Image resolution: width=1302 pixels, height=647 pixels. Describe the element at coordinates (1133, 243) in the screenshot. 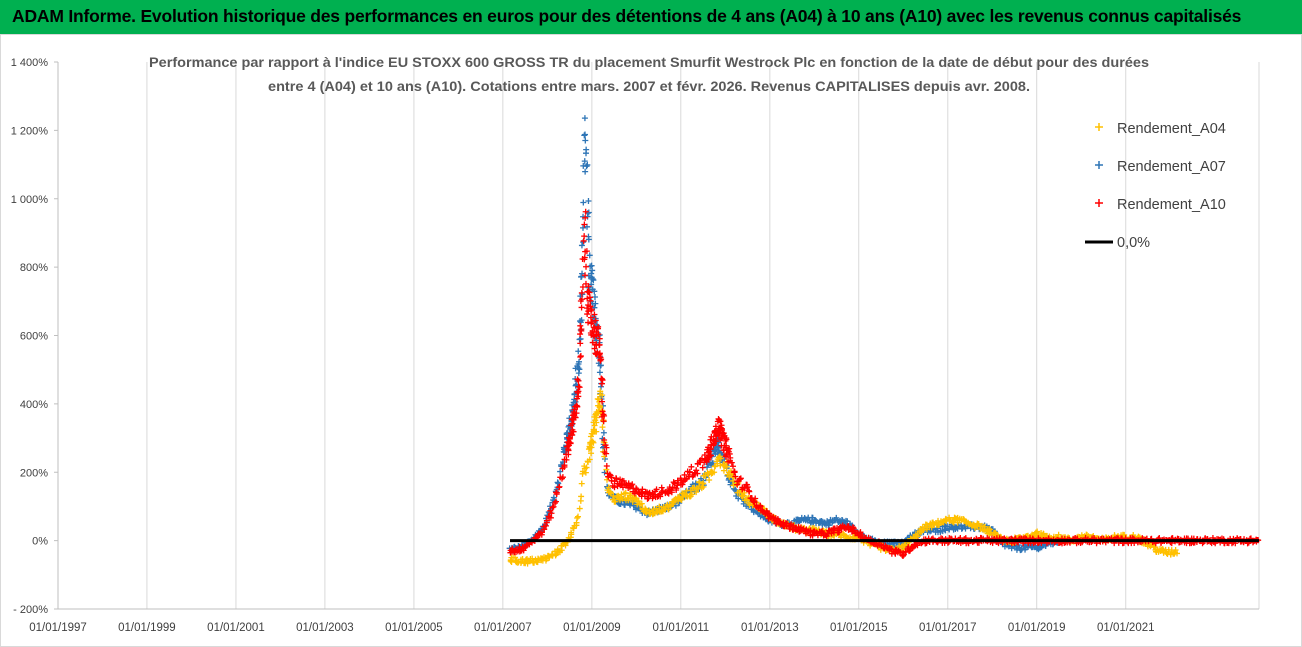

I see `legend-label-0-0-: 0,0%` at that location.